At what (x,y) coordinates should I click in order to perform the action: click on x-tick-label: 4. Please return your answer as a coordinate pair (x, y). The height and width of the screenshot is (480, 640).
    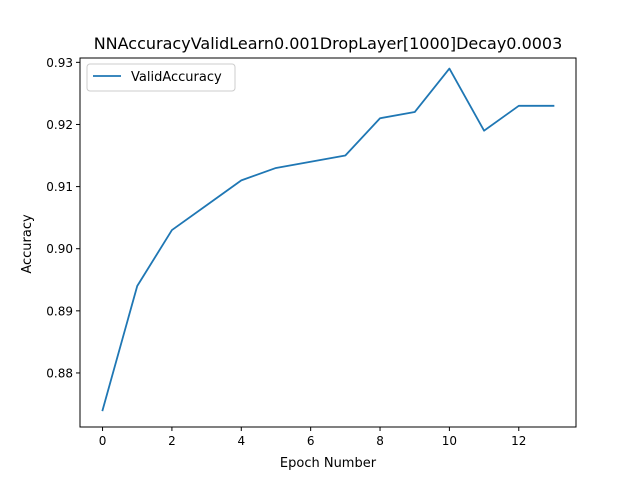
    Looking at the image, I should click on (241, 441).